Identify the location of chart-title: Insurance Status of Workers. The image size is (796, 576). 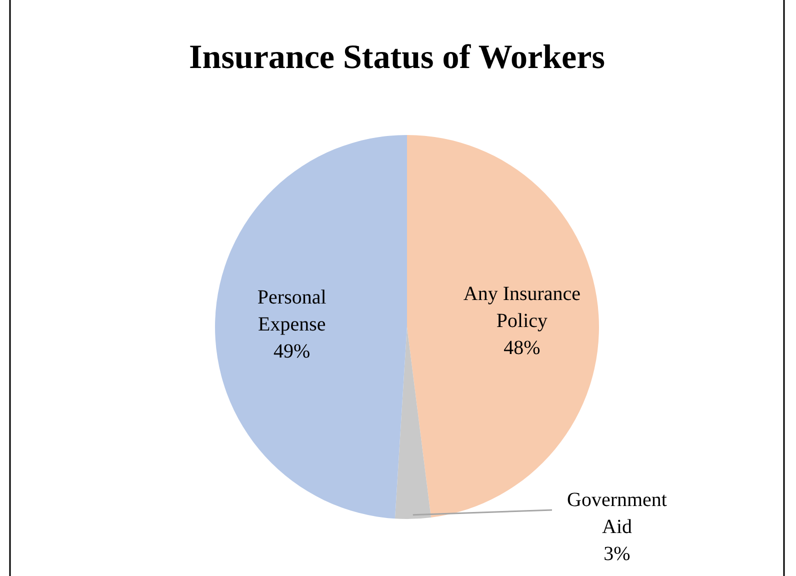
(397, 57).